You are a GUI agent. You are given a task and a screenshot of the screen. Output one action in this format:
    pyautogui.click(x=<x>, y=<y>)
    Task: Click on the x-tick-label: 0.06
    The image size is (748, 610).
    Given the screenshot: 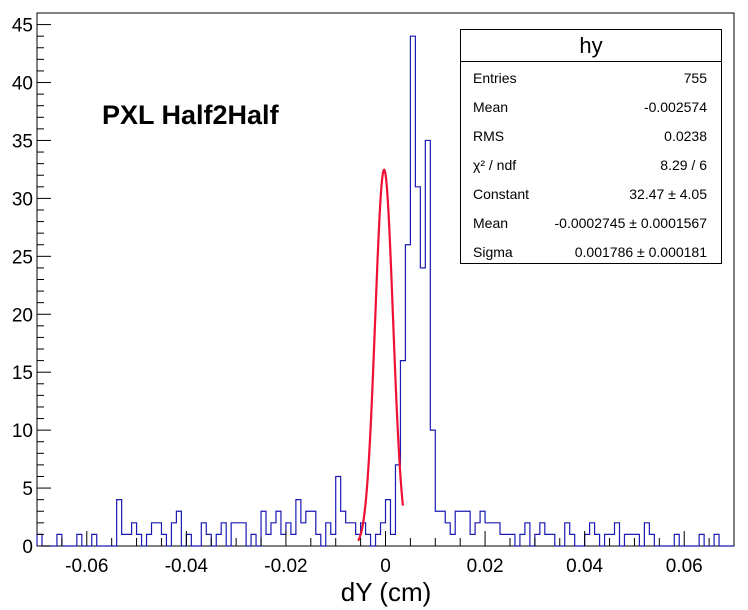 What is the action you would take?
    pyautogui.click(x=684, y=566)
    